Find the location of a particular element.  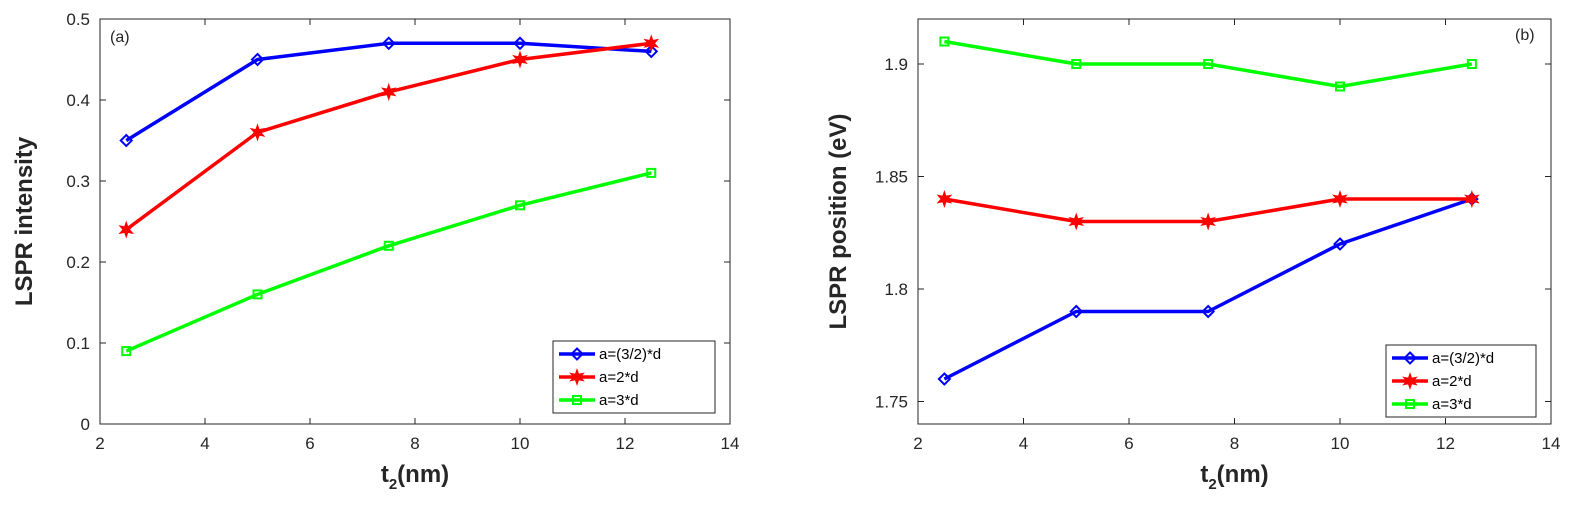

y-tick-label: 0 is located at coordinates (85, 424).